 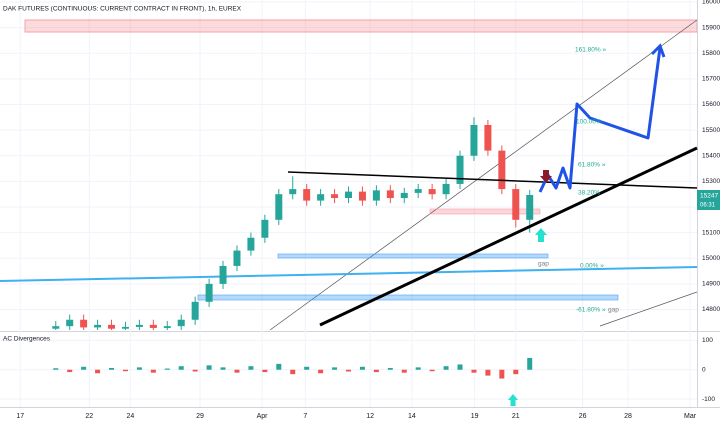 I want to click on x-tick-label: 28, so click(x=628, y=416).